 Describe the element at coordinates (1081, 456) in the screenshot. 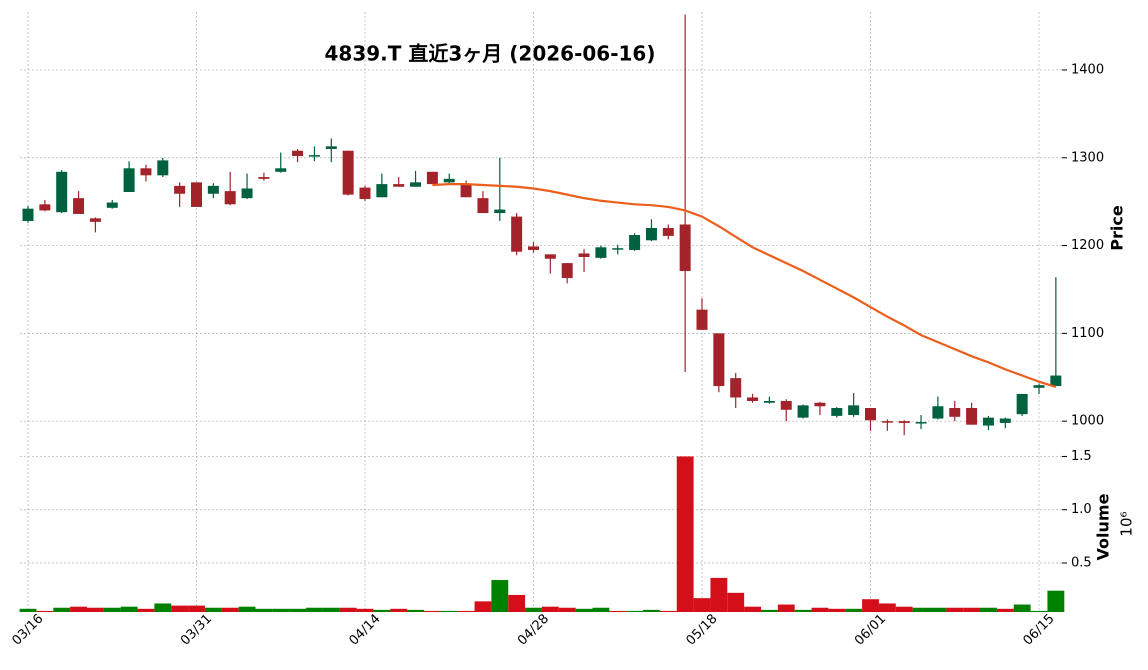

I see `y-tick-label: 1.5` at that location.